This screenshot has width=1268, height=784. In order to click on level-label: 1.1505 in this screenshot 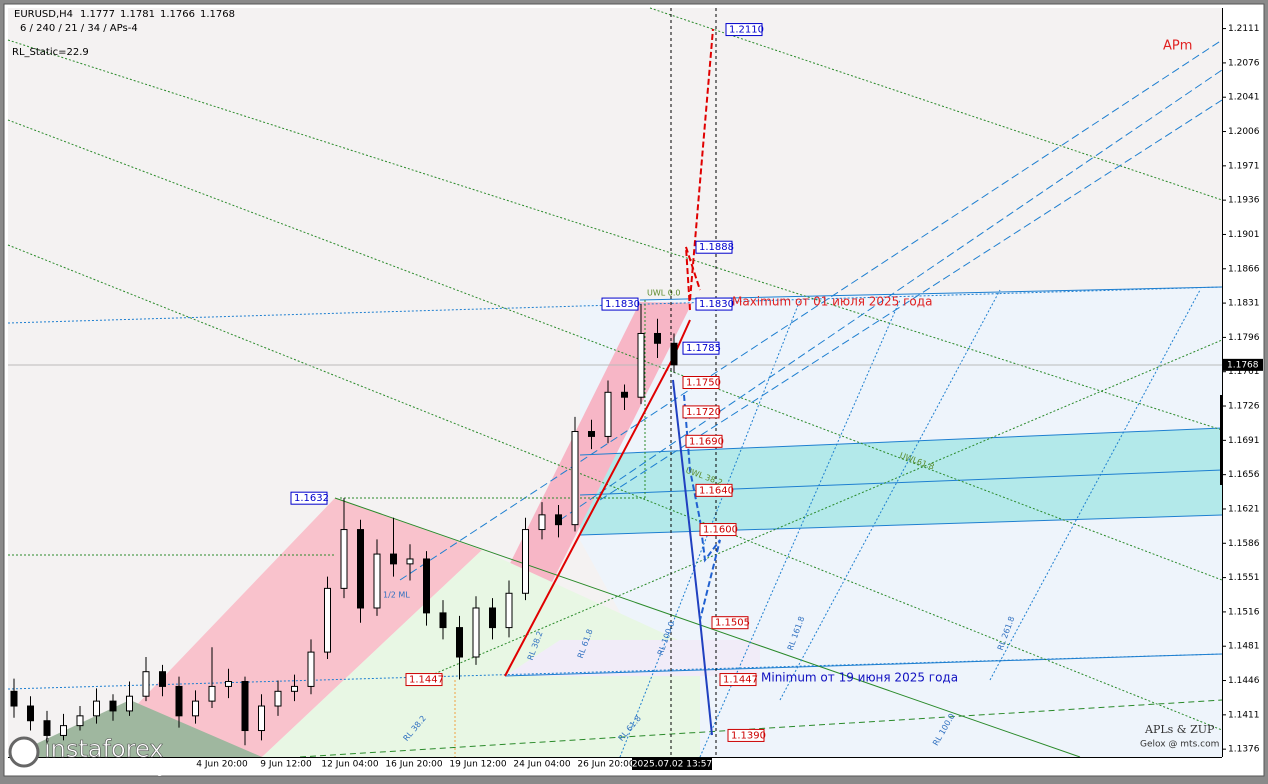, I will do `click(732, 623)`.